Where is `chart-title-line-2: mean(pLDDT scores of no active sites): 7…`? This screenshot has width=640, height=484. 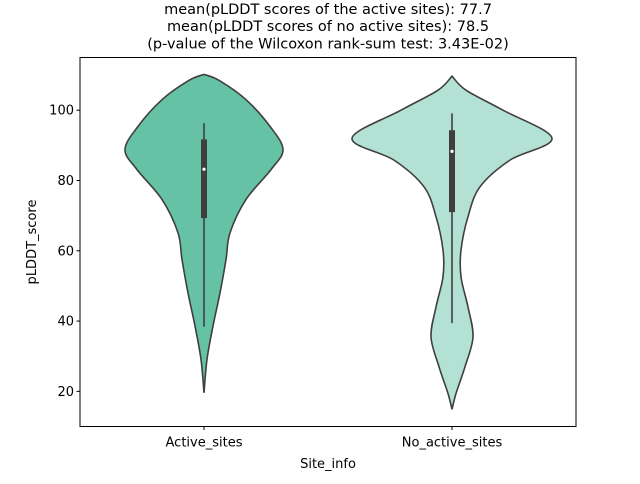 chart-title-line-2: mean(pLDDT scores of no active sites): 7… is located at coordinates (328, 27).